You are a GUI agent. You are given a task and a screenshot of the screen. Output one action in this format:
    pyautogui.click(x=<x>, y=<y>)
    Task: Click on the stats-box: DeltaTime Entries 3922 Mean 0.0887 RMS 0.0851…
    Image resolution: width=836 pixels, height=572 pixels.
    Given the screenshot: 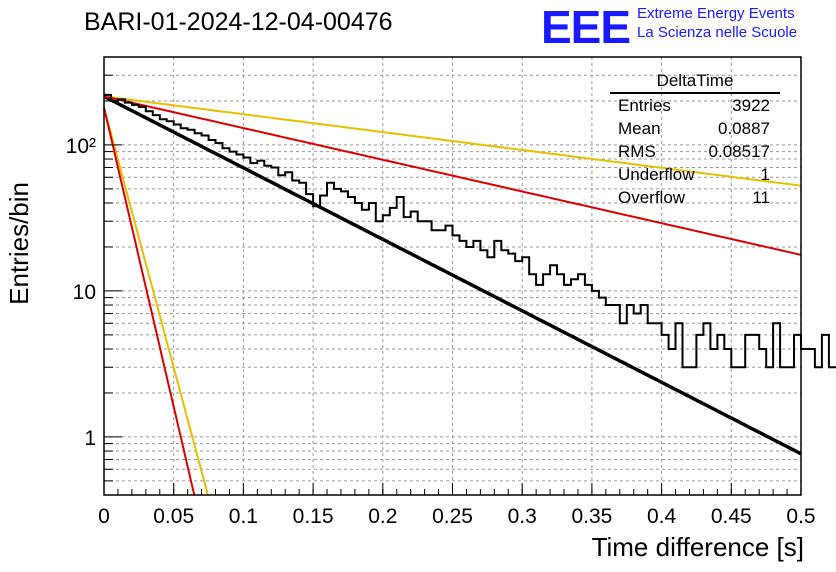 What is the action you would take?
    pyautogui.click(x=695, y=140)
    